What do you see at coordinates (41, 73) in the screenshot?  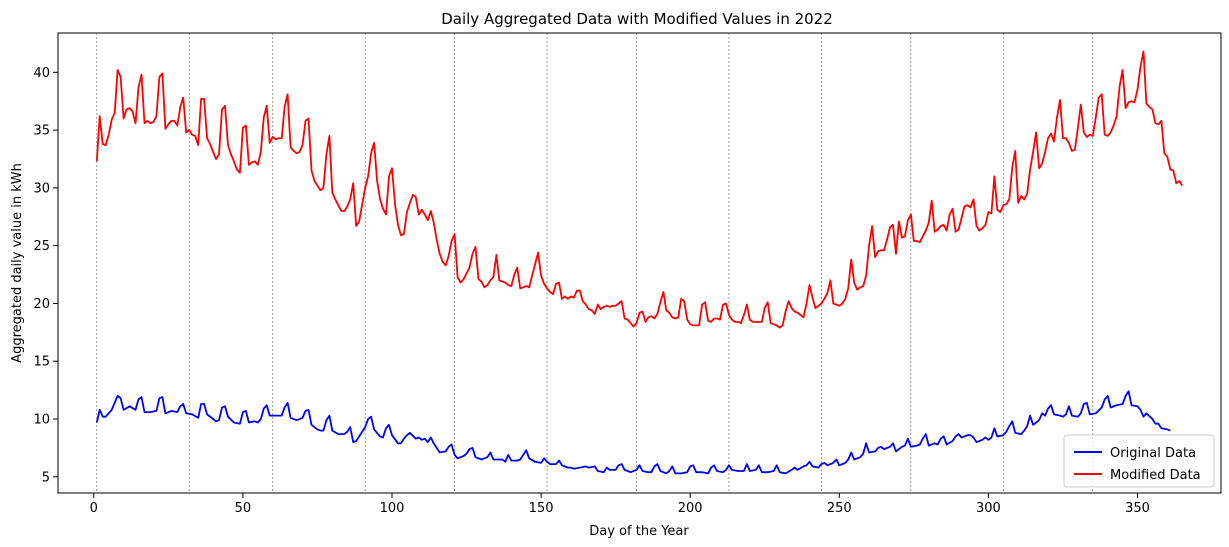 I see `y-tick-label: 40` at bounding box center [41, 73].